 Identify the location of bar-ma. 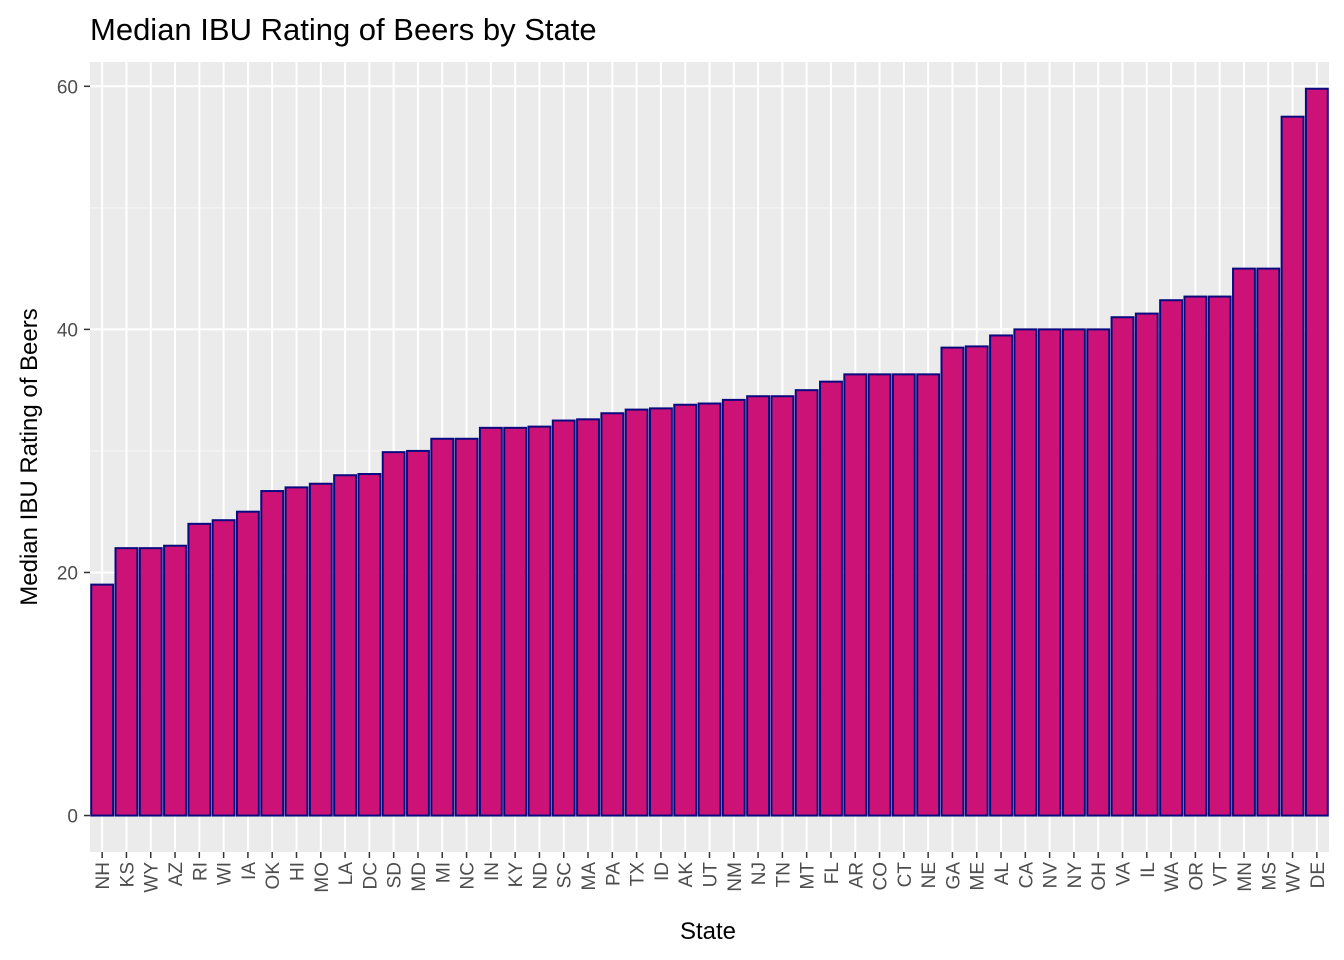
(588, 617).